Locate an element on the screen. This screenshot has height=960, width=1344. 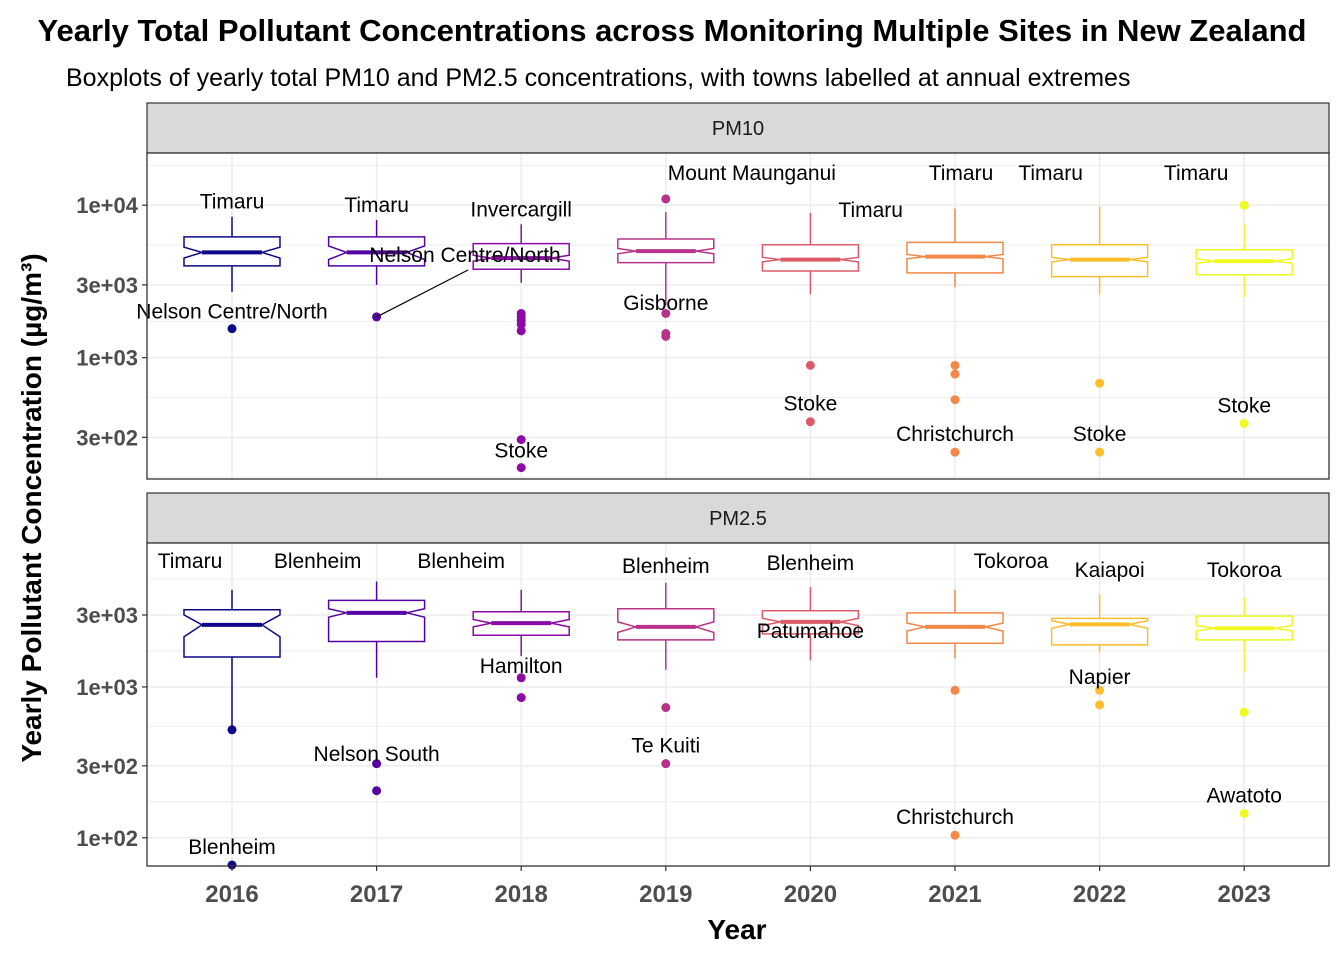
box-2016 is located at coordinates (232, 275).